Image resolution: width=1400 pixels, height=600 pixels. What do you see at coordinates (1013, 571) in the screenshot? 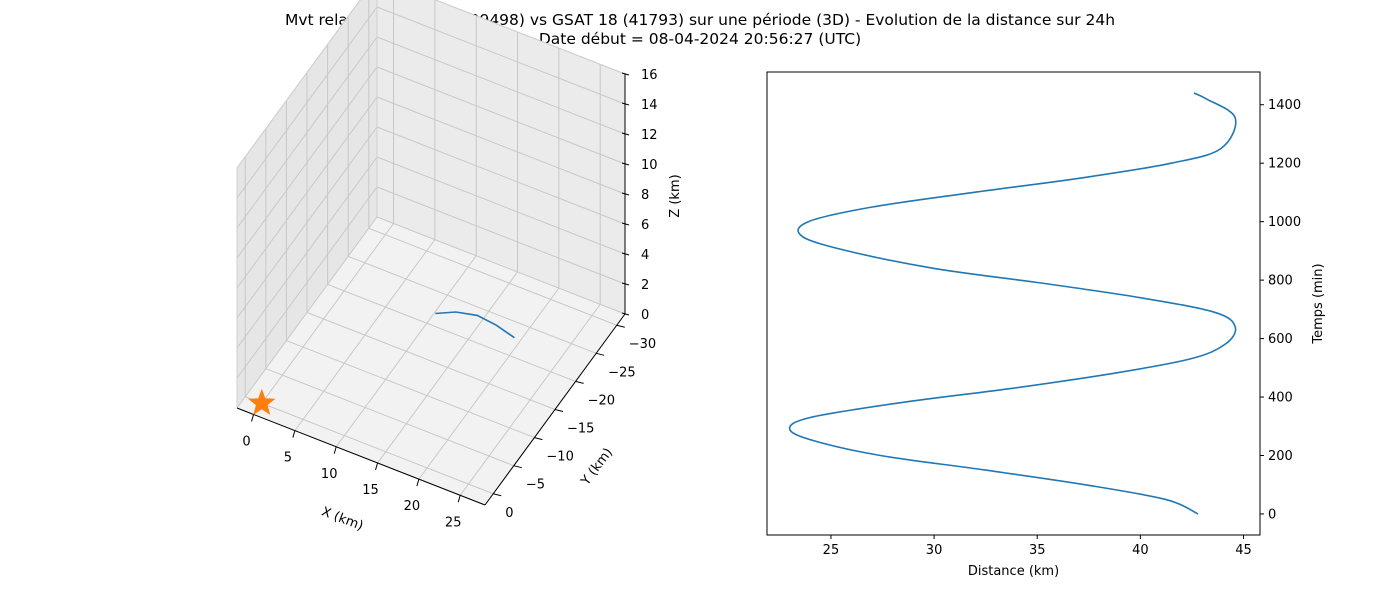
I see `x-axis-label: Distance (km)` at bounding box center [1013, 571].